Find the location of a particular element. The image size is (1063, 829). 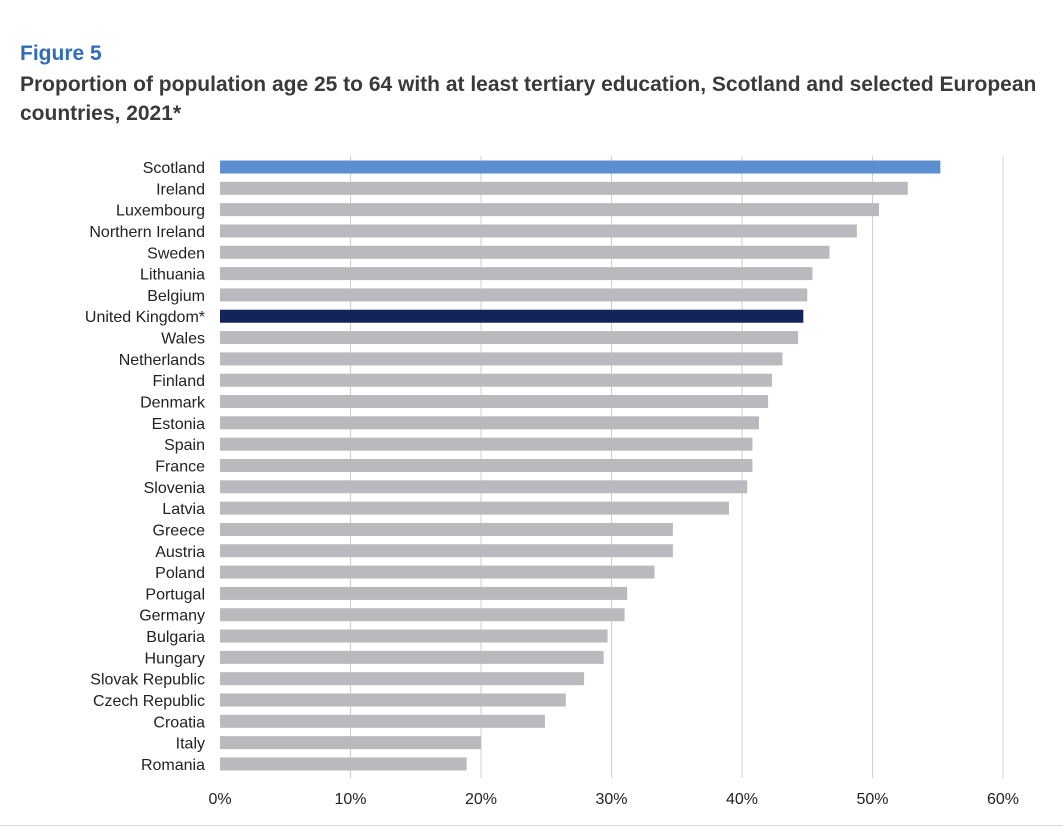

bar-austria is located at coordinates (446, 551).